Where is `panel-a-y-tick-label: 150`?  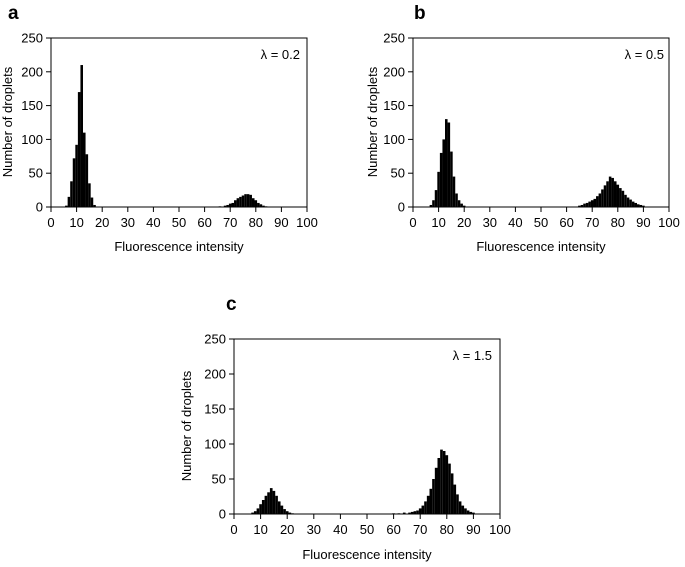
panel-a-y-tick-label: 150 is located at coordinates (32, 105).